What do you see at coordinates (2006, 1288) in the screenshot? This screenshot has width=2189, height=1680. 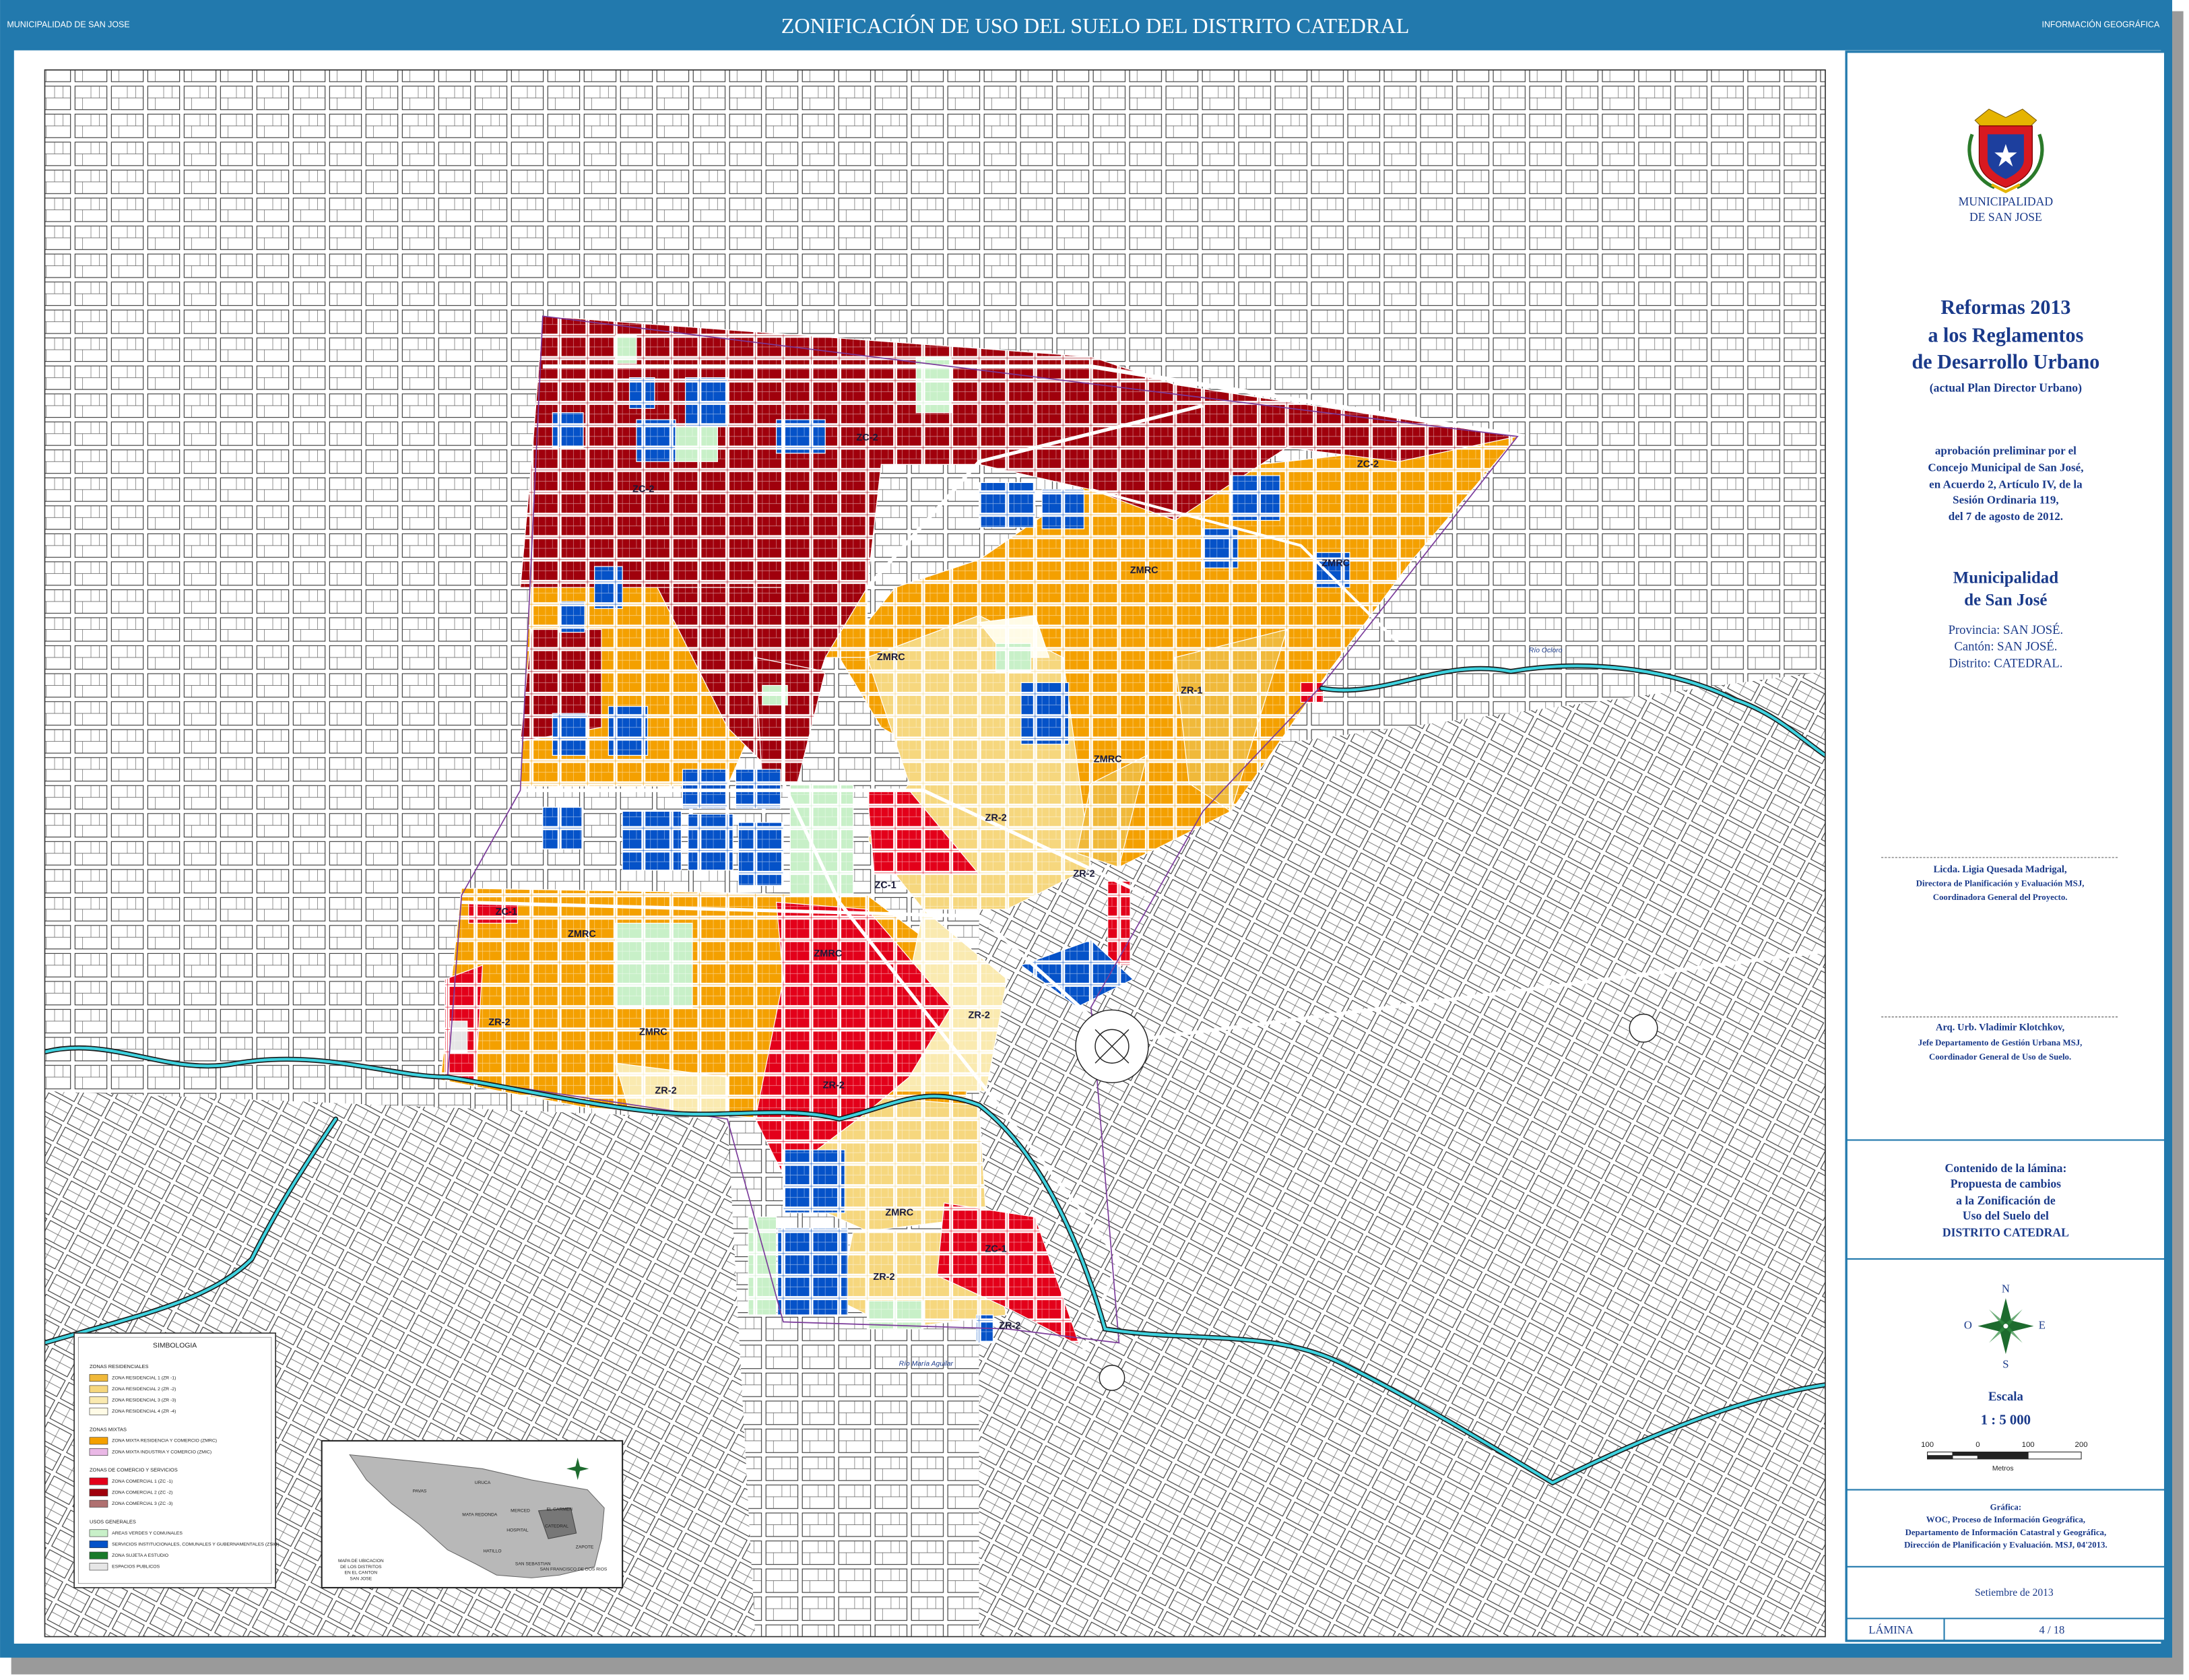 I see `compass-north: N` at bounding box center [2006, 1288].